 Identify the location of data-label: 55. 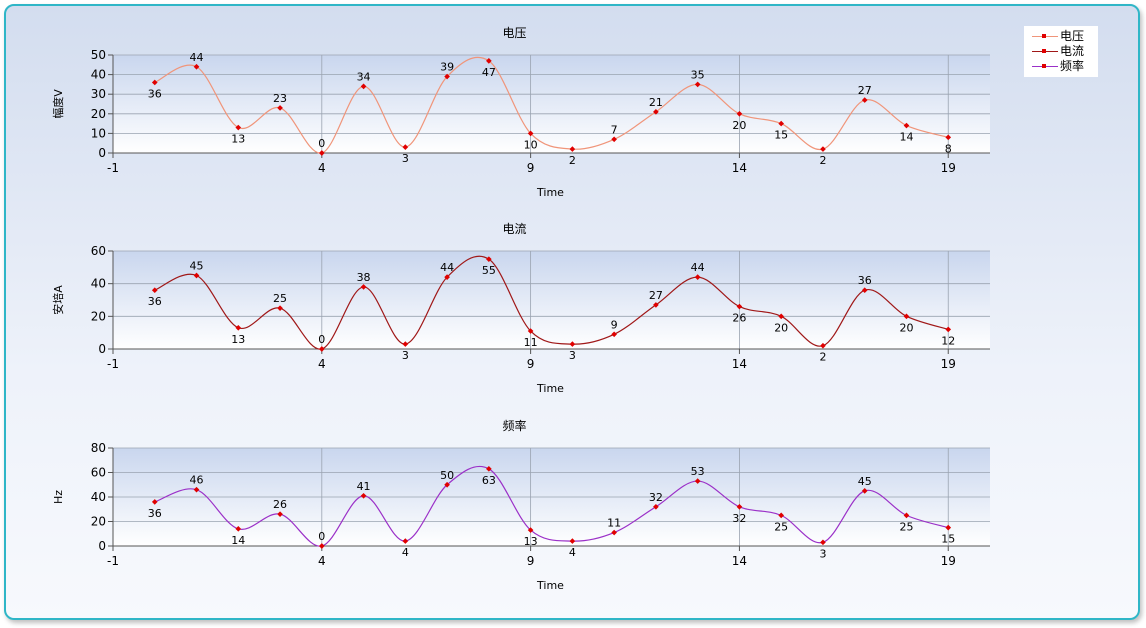
(489, 270).